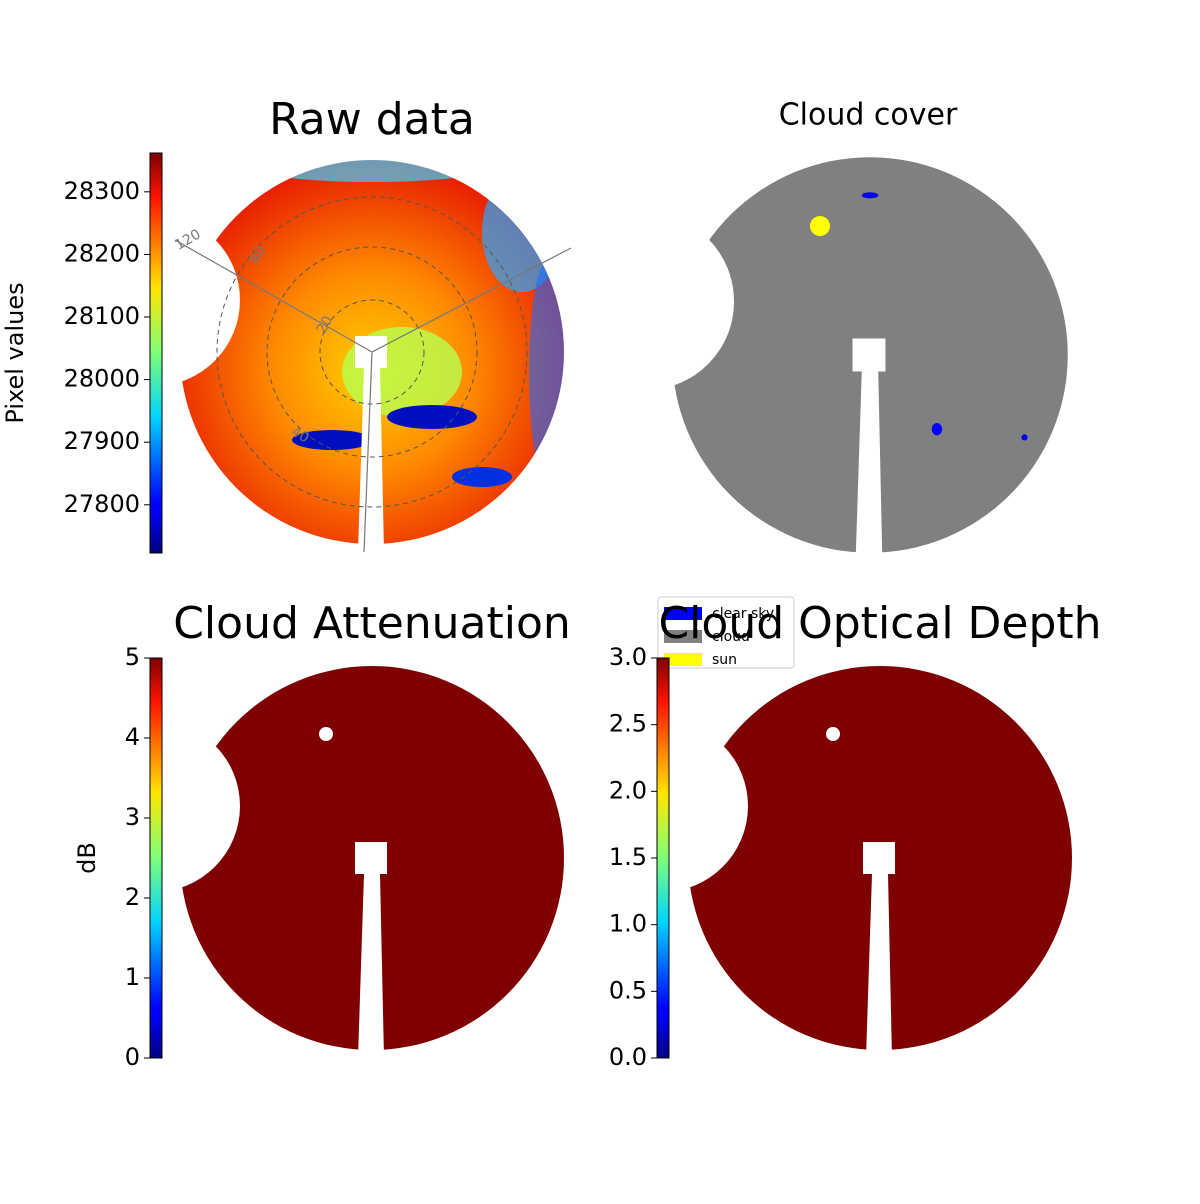 The image size is (1200, 1204). I want to click on cloud-cover-image, so click(870, 355).